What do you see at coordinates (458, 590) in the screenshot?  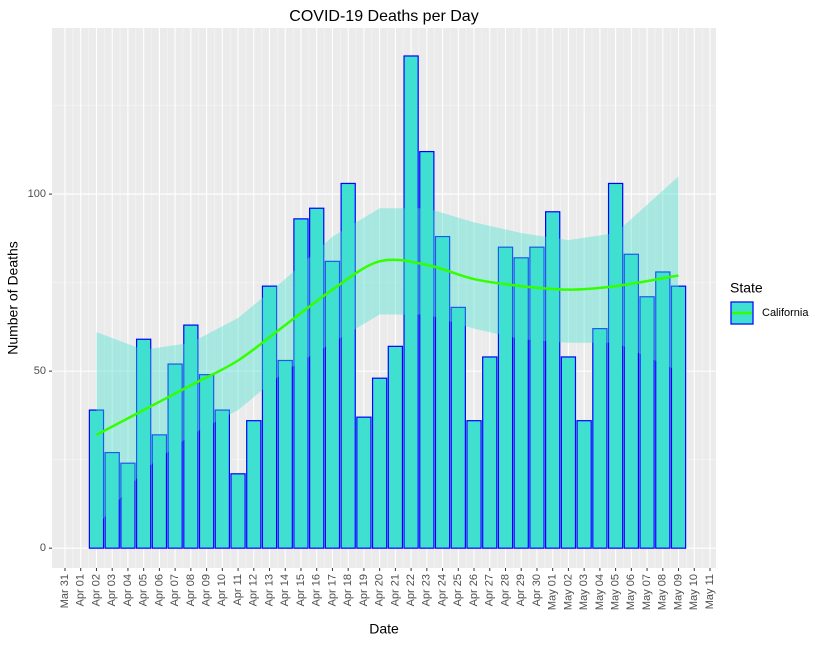 I see `x-tick-label: Apr 25` at bounding box center [458, 590].